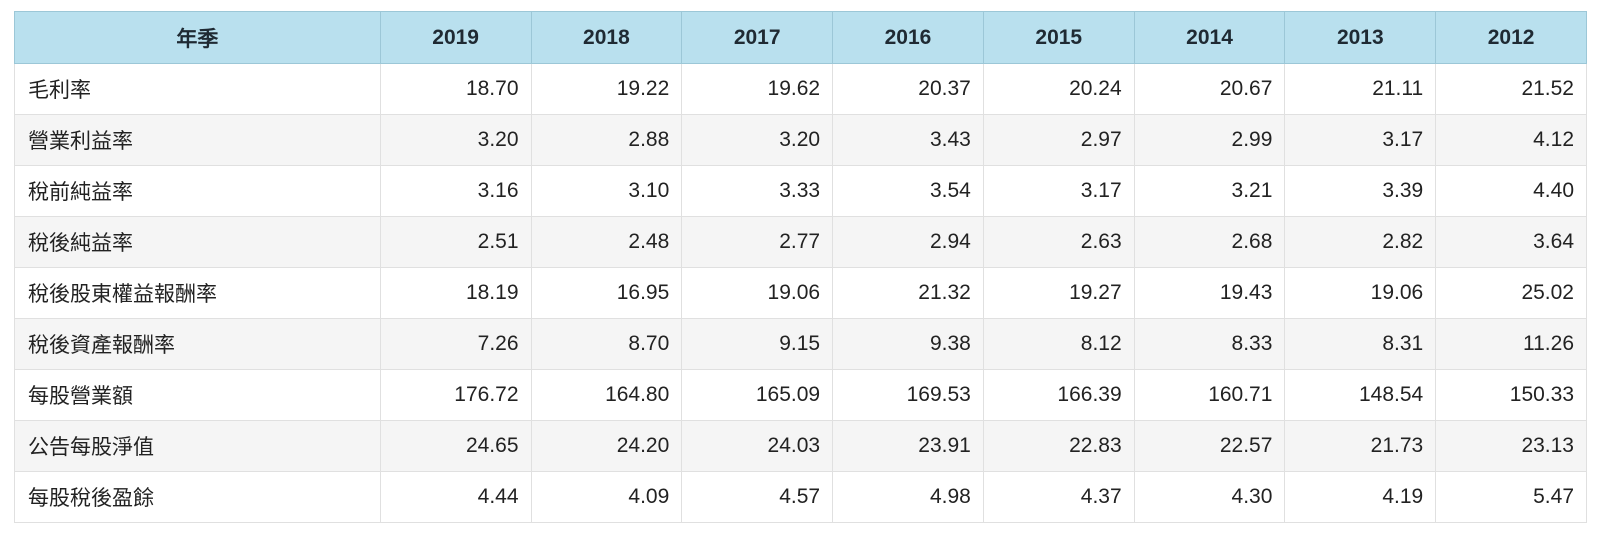  I want to click on table-cell-2014: 8.33, so click(1209, 344).